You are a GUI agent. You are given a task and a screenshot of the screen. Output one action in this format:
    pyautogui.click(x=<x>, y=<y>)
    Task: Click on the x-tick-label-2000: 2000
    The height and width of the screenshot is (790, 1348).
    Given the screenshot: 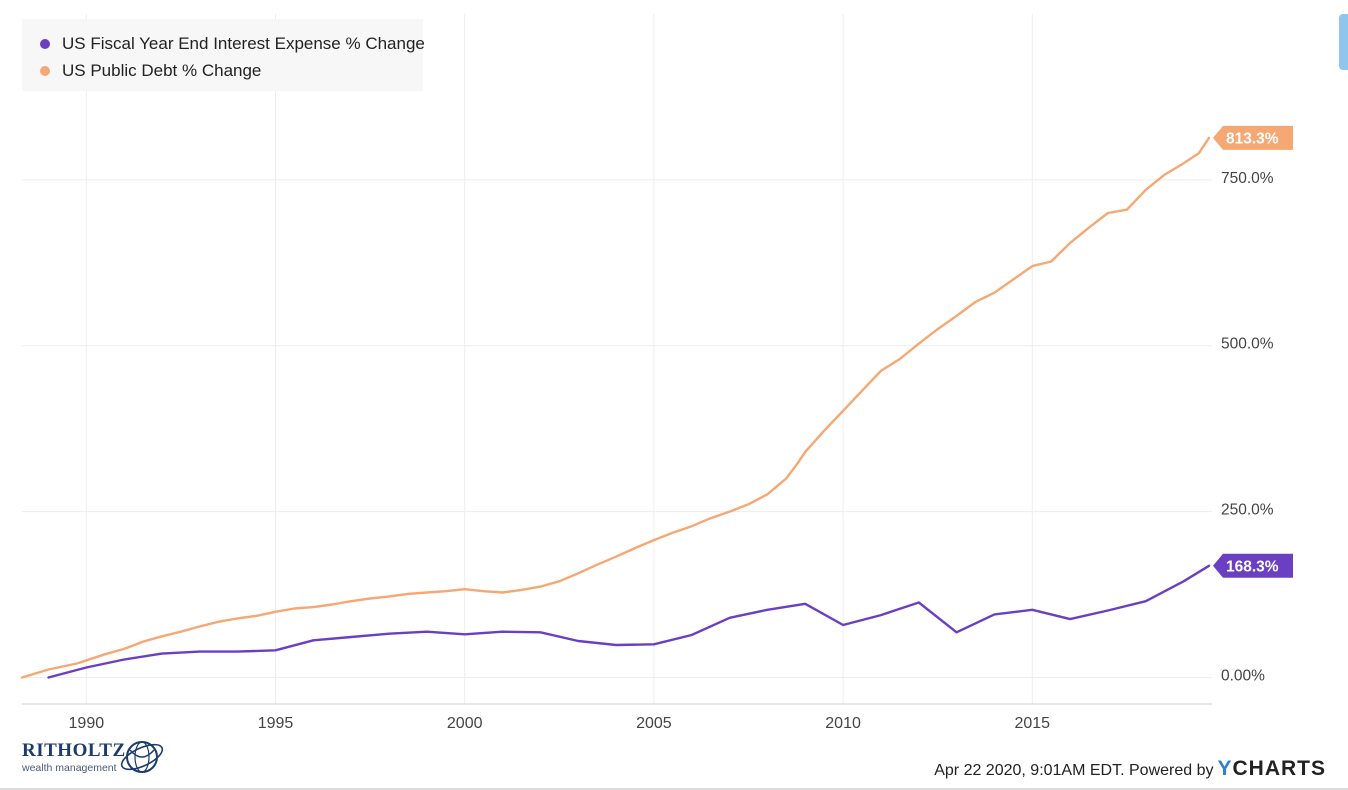 What is the action you would take?
    pyautogui.click(x=465, y=723)
    